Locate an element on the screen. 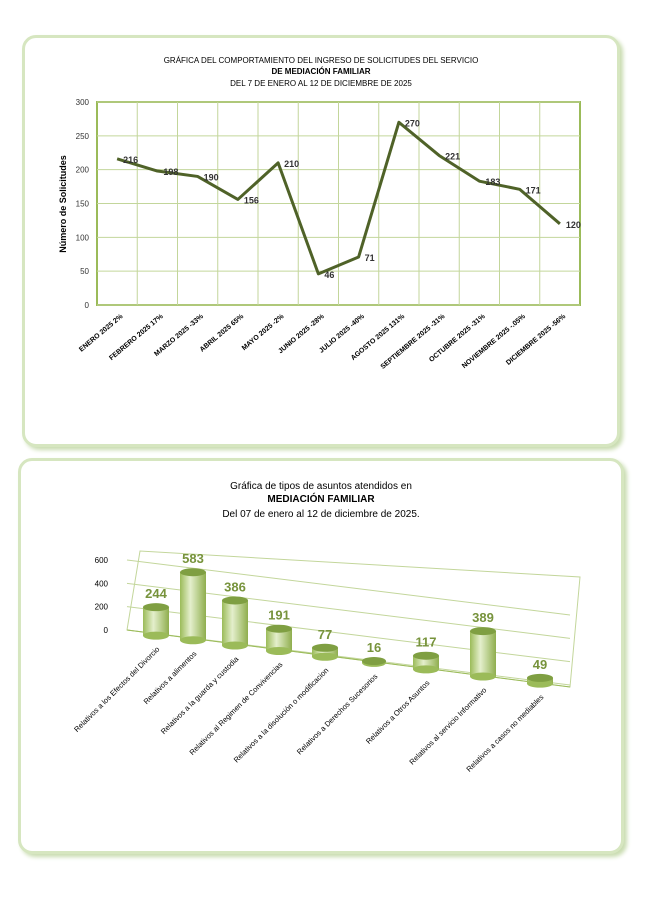 The image size is (654, 905). data-label: 46 is located at coordinates (329, 275).